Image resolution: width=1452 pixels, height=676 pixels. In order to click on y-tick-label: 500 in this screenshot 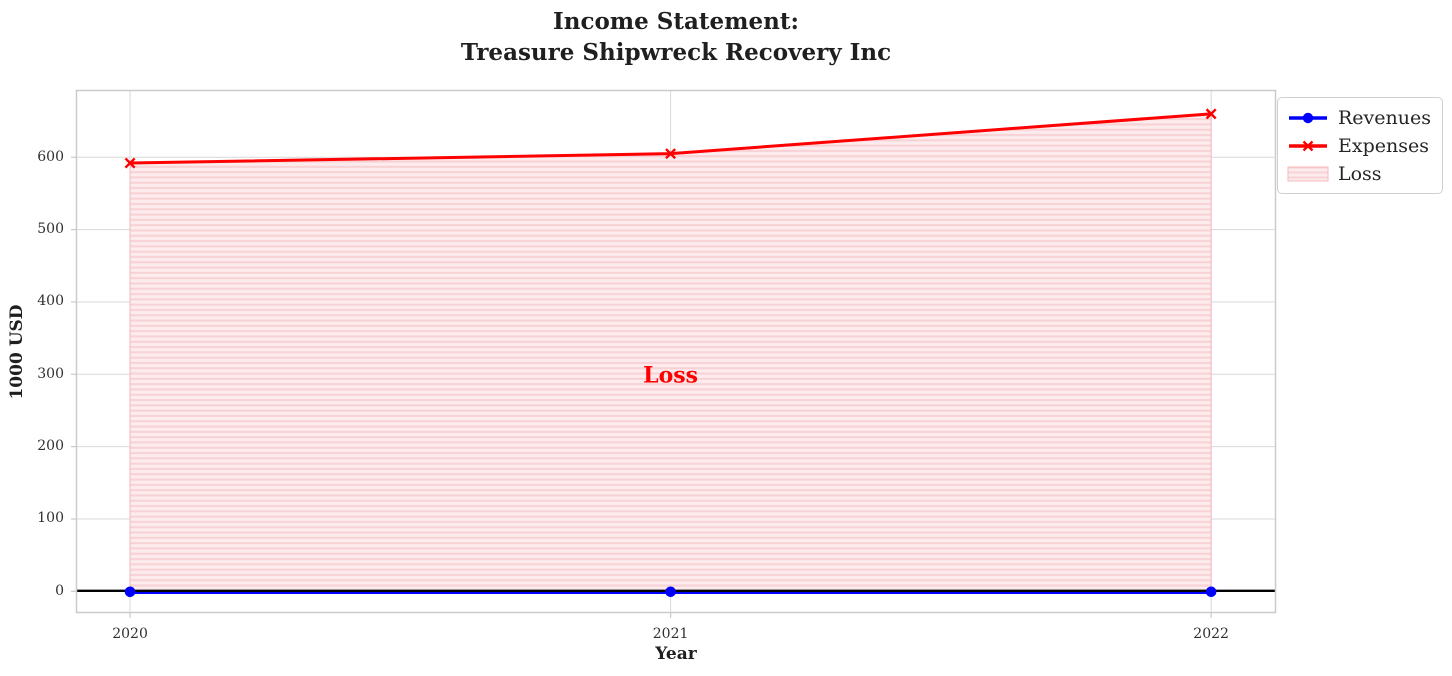, I will do `click(50, 229)`.